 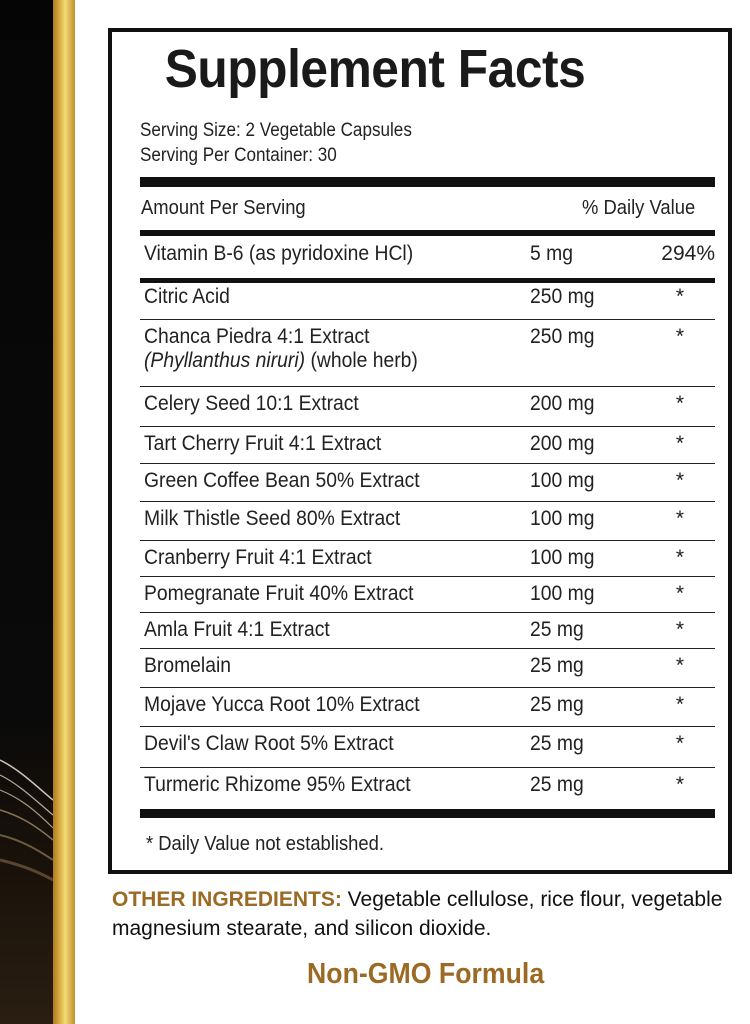 I want to click on black-side-strip, so click(x=26, y=512).